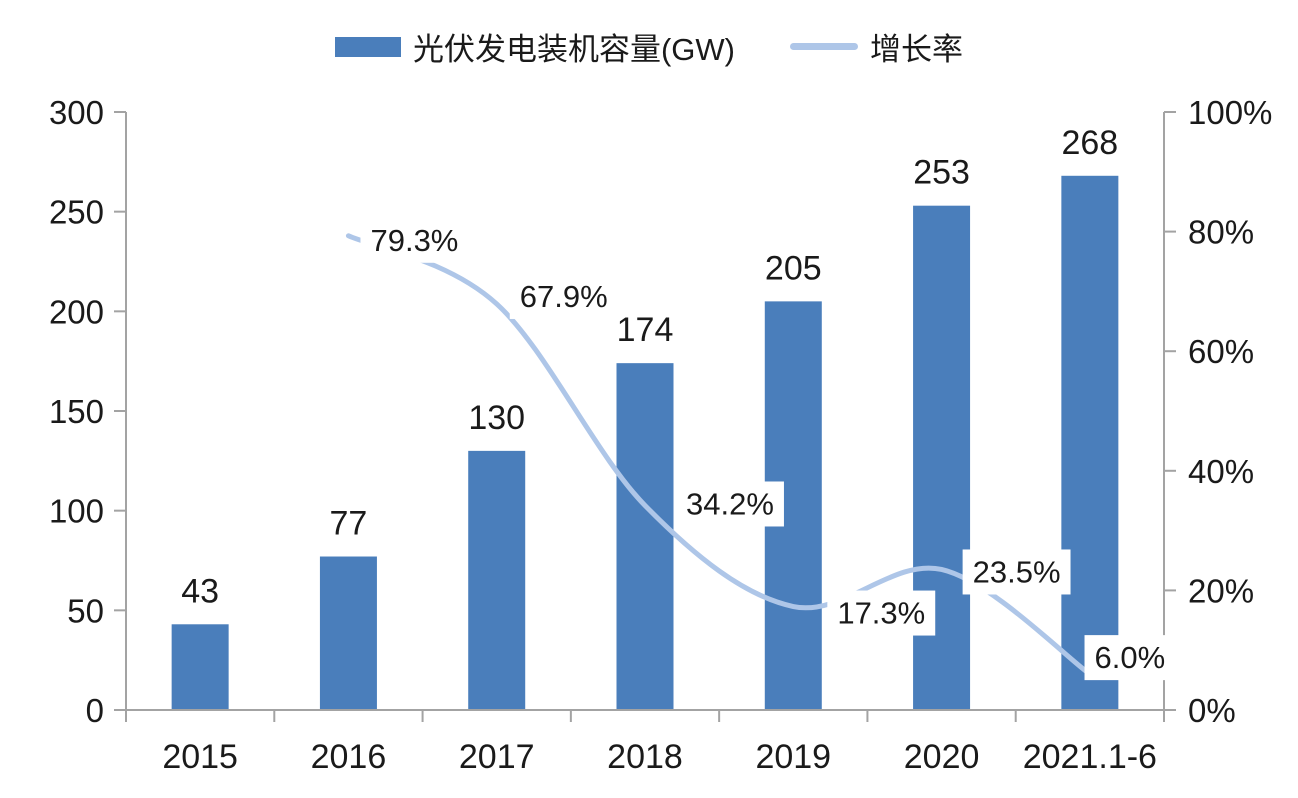 Image resolution: width=1298 pixels, height=798 pixels. I want to click on line-value-label: 67.9%, so click(564, 296).